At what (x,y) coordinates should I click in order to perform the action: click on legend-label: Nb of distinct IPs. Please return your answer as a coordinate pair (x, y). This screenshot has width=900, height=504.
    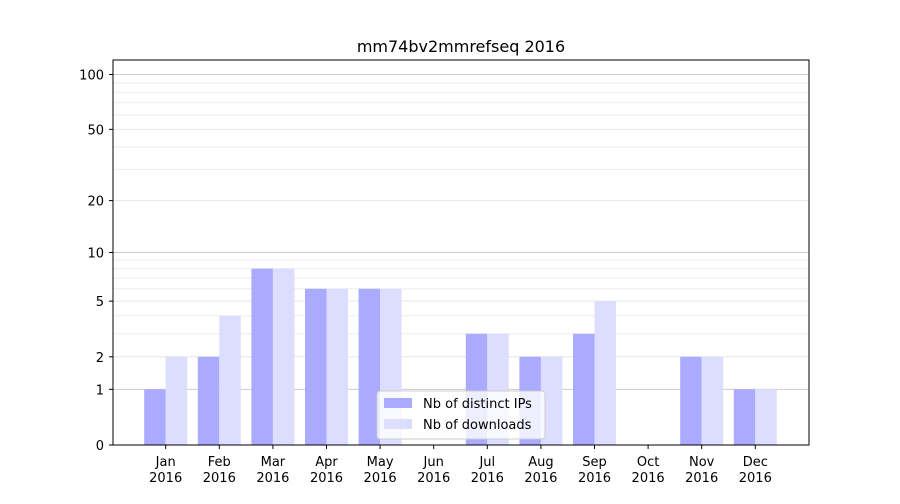
    Looking at the image, I should click on (477, 404).